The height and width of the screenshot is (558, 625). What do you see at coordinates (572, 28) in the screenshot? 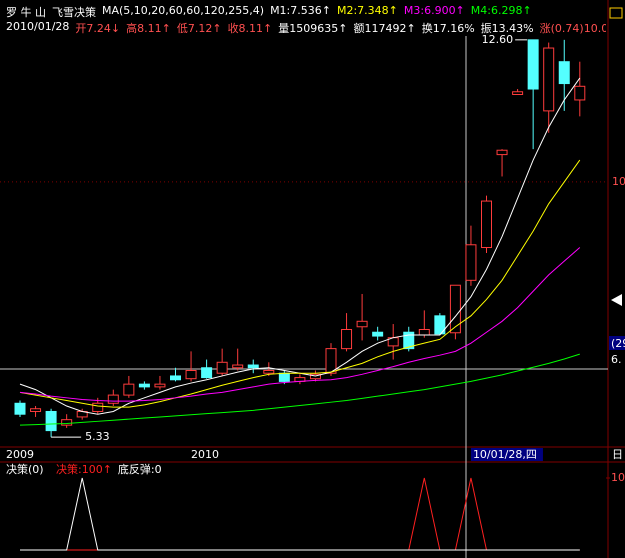
I see `header-item: 涨(0.74)10.04%` at bounding box center [572, 28].